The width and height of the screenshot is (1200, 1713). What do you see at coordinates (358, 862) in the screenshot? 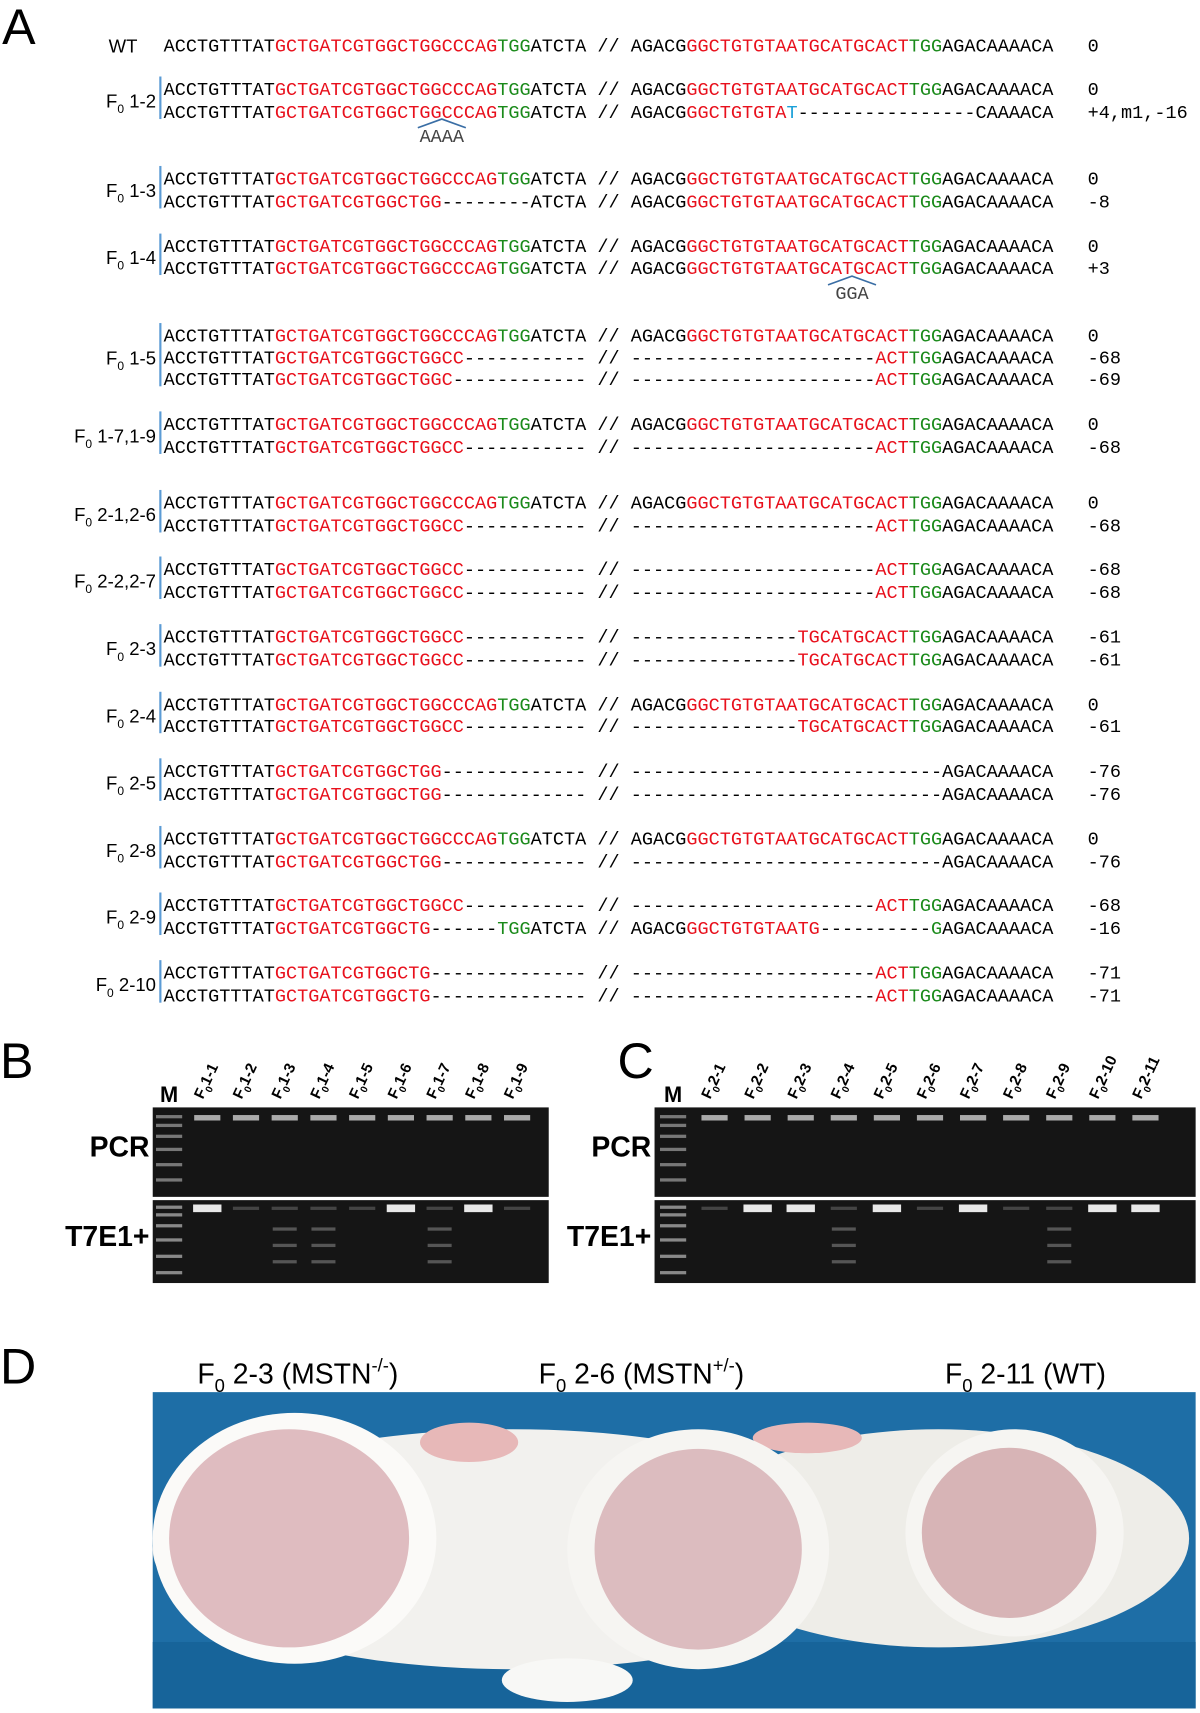
I see `sequence-segment: GCTGATCGTGGCTGG` at bounding box center [358, 862].